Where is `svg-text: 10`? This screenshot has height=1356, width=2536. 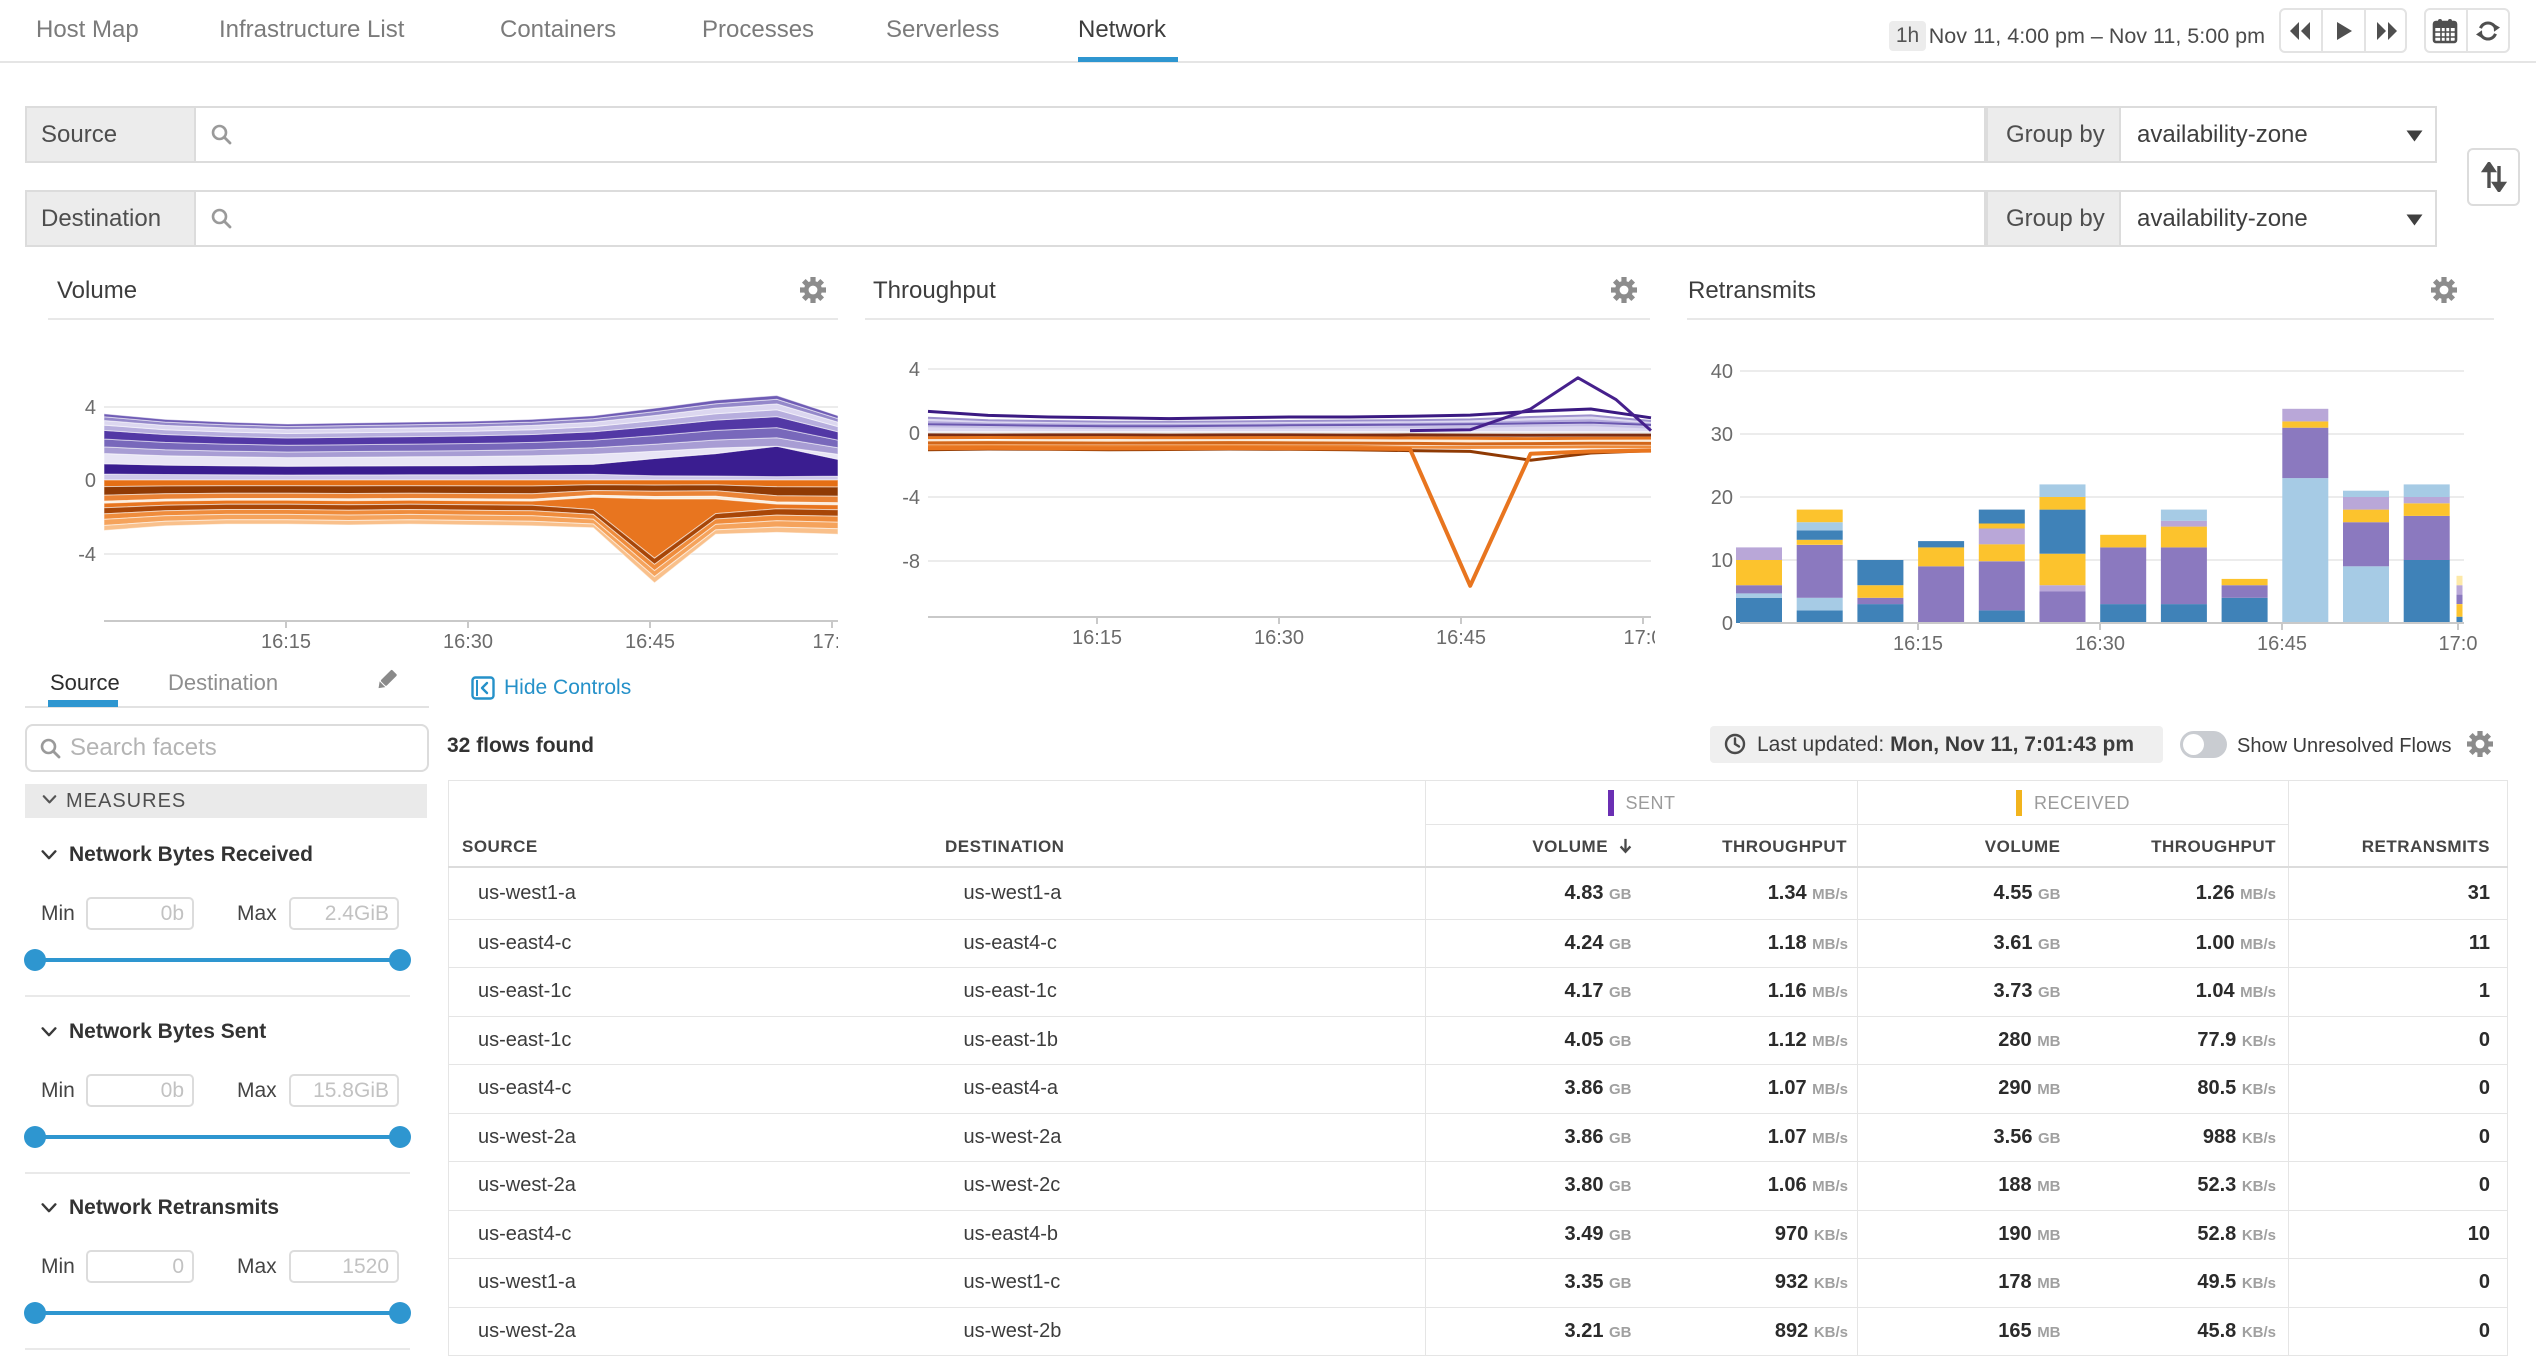 svg-text: 10 is located at coordinates (1722, 561).